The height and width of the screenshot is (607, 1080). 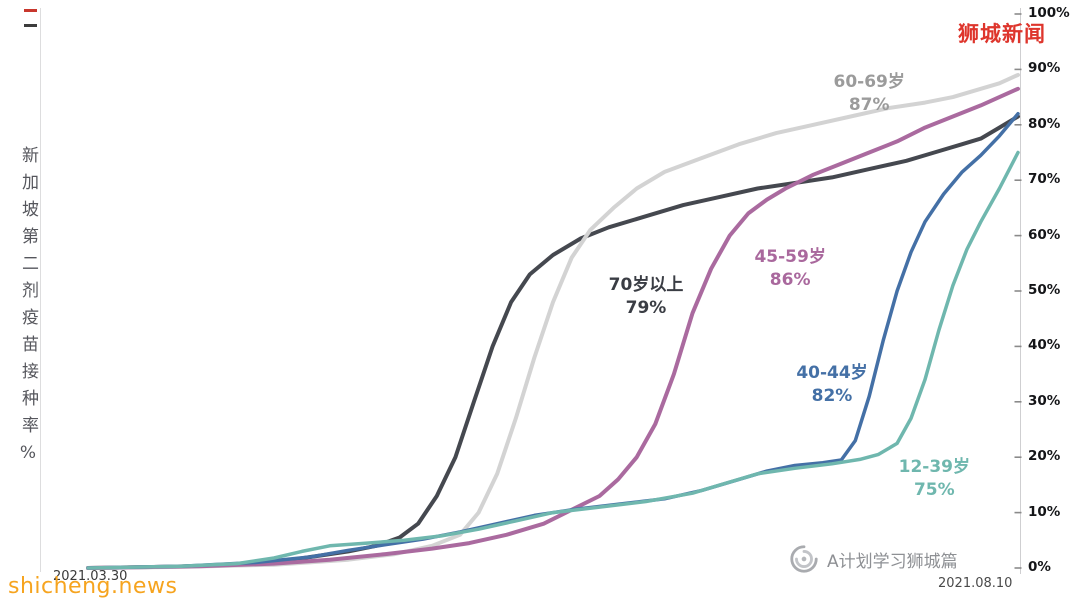 I want to click on top-left-red-tick, so click(x=30, y=10).